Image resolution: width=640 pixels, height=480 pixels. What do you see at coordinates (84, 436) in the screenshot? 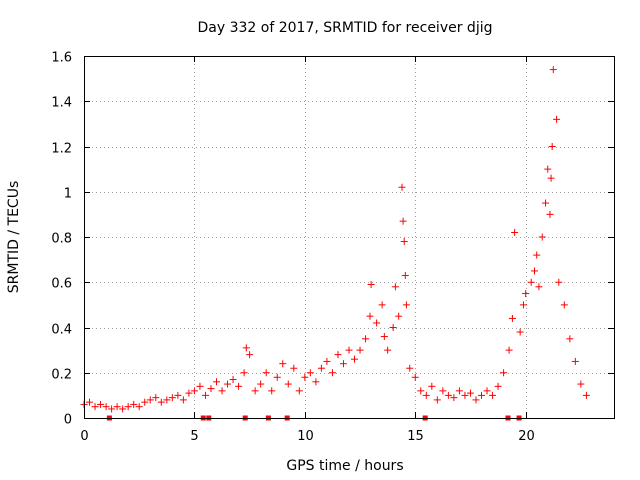
I see `x-tick-label: 0` at bounding box center [84, 436].